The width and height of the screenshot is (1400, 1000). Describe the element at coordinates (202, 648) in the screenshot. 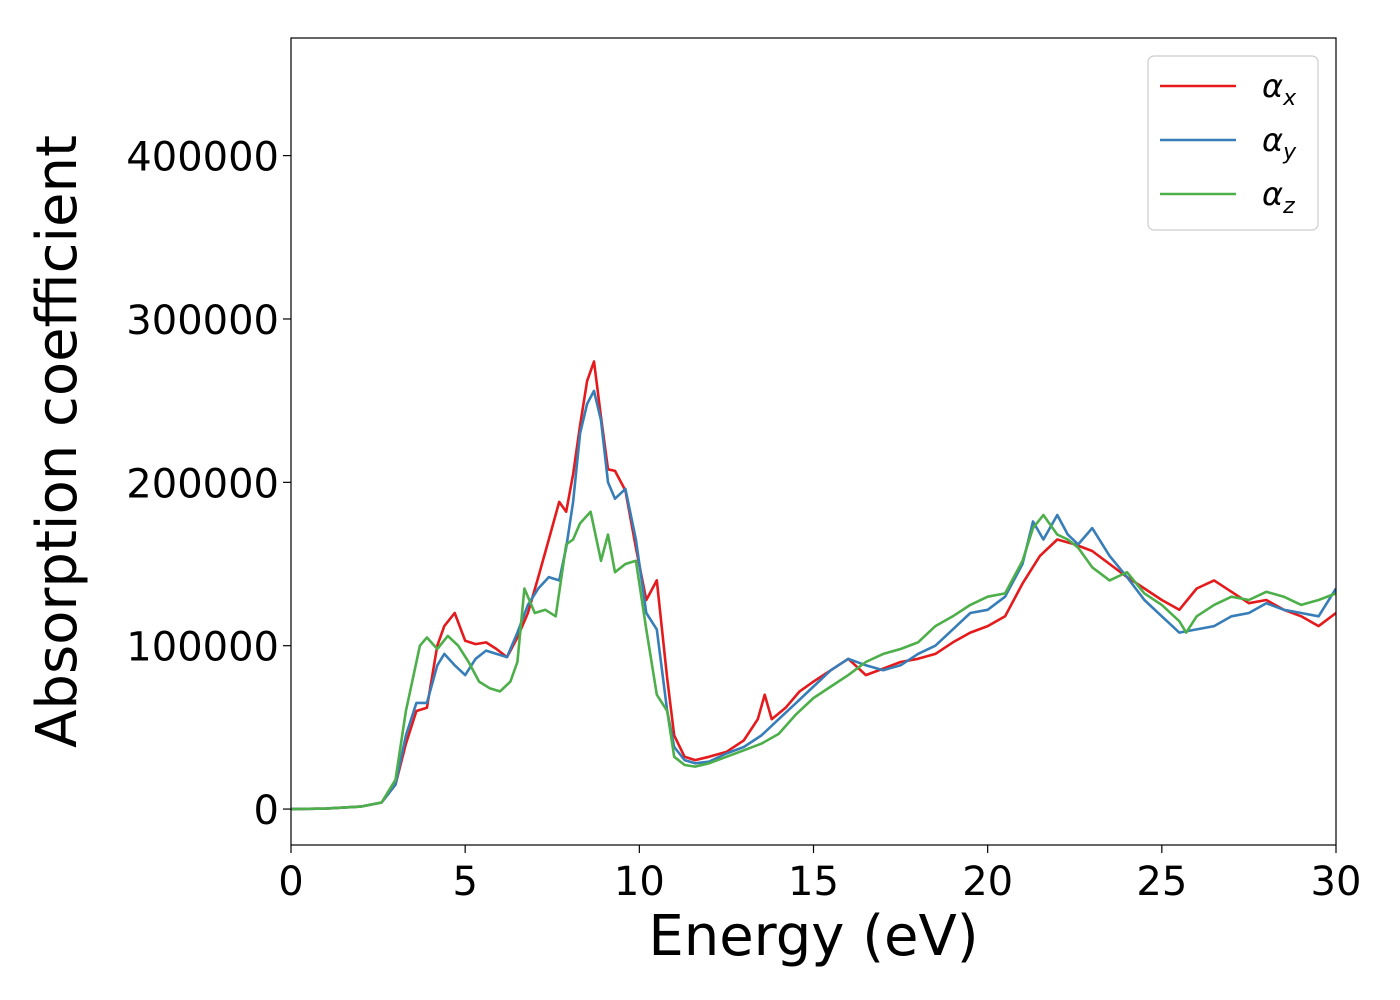

I see `y-tick-label: 100000` at that location.